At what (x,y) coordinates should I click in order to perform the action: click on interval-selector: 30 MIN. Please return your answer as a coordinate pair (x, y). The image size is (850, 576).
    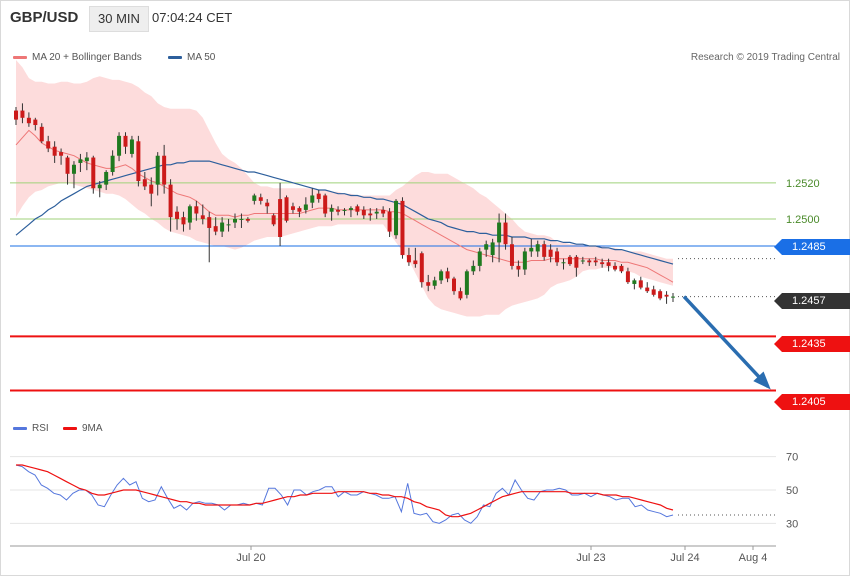
    Looking at the image, I should click on (119, 19).